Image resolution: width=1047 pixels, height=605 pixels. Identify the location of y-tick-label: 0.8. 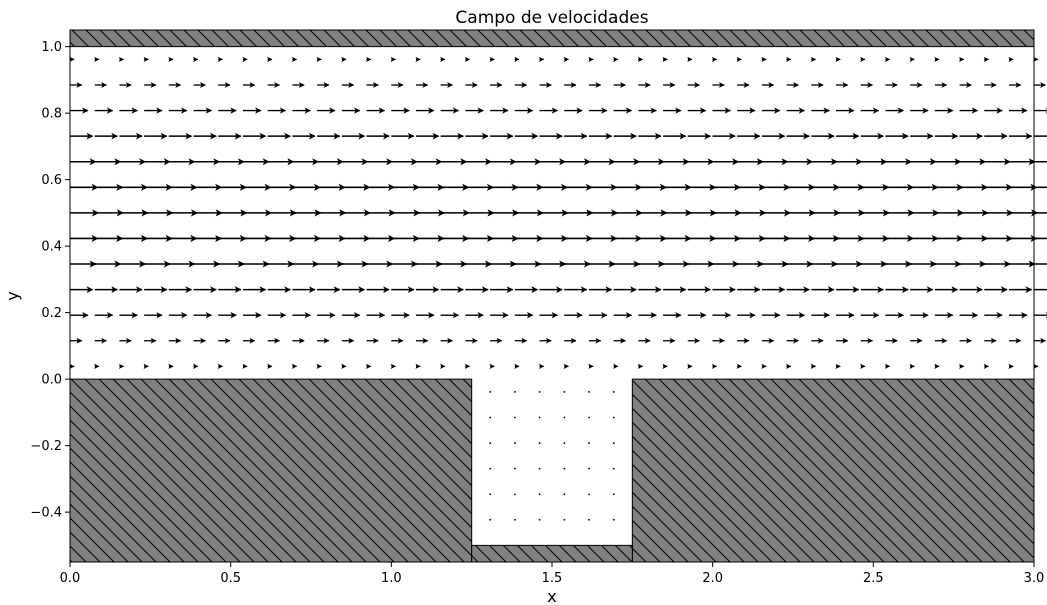
(51, 114).